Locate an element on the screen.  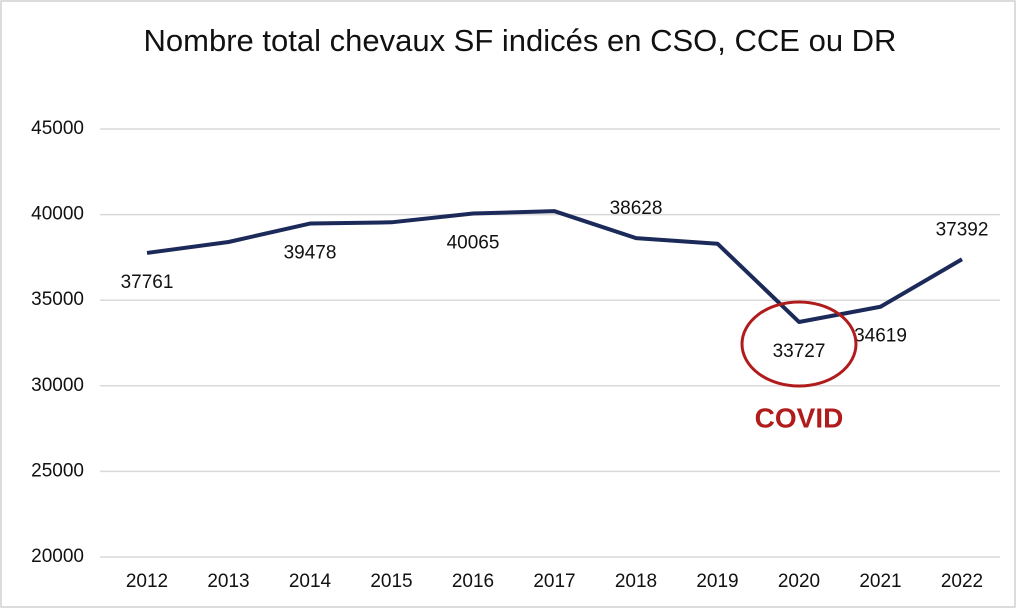
data-label: 39478 is located at coordinates (310, 253).